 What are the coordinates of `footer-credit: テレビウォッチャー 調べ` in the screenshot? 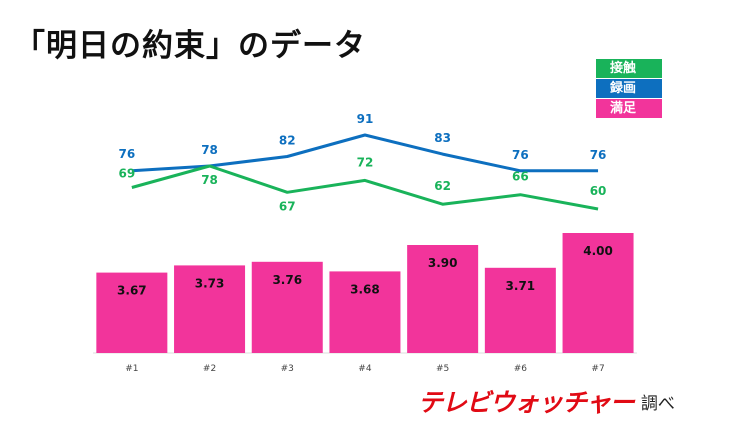 It's located at (546, 400).